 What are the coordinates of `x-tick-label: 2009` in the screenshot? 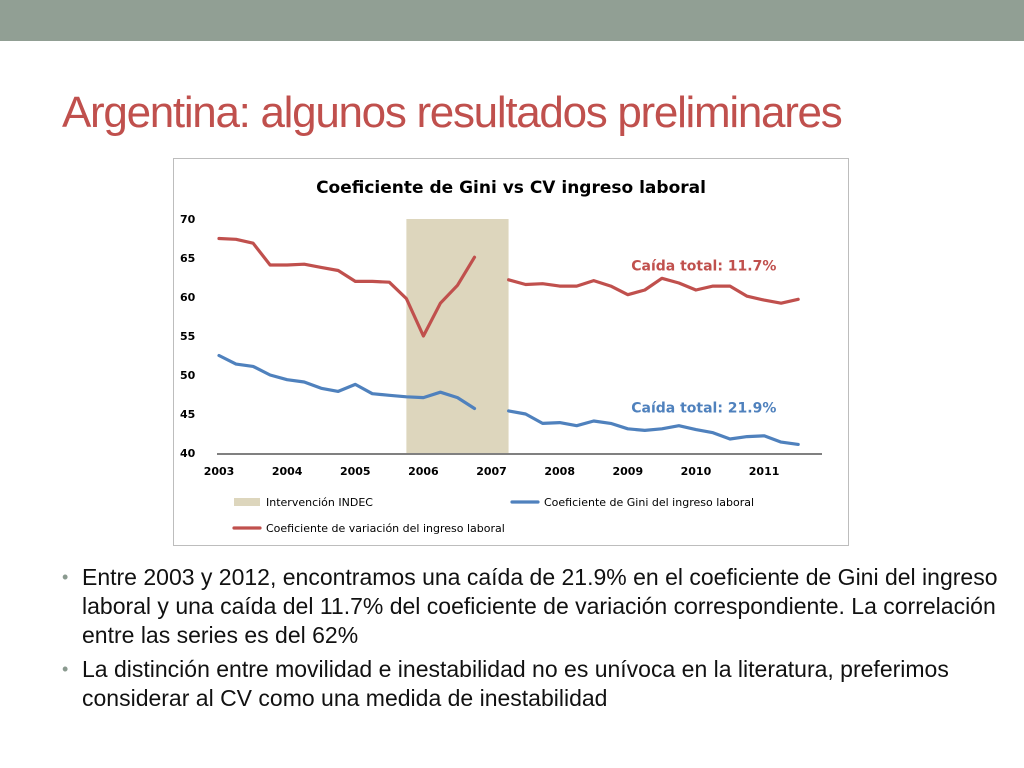 It's located at (628, 471).